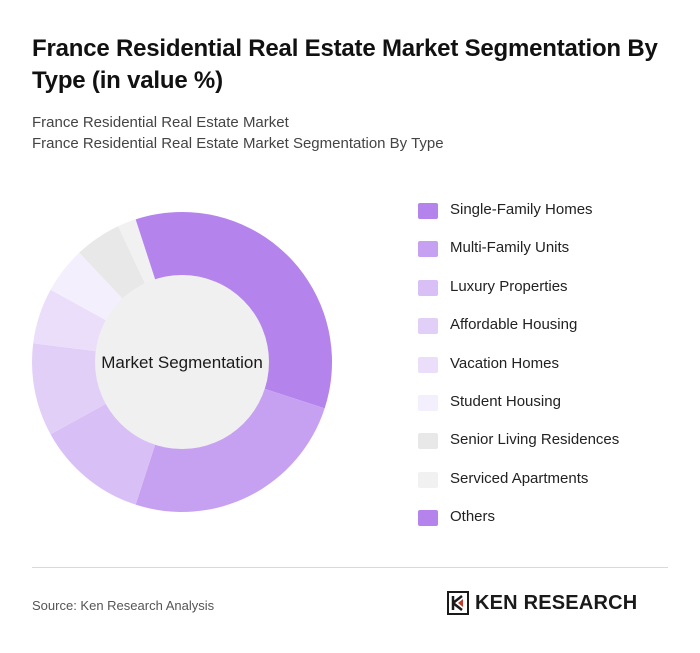  I want to click on legend-label: Senior Living Residences, so click(535, 440).